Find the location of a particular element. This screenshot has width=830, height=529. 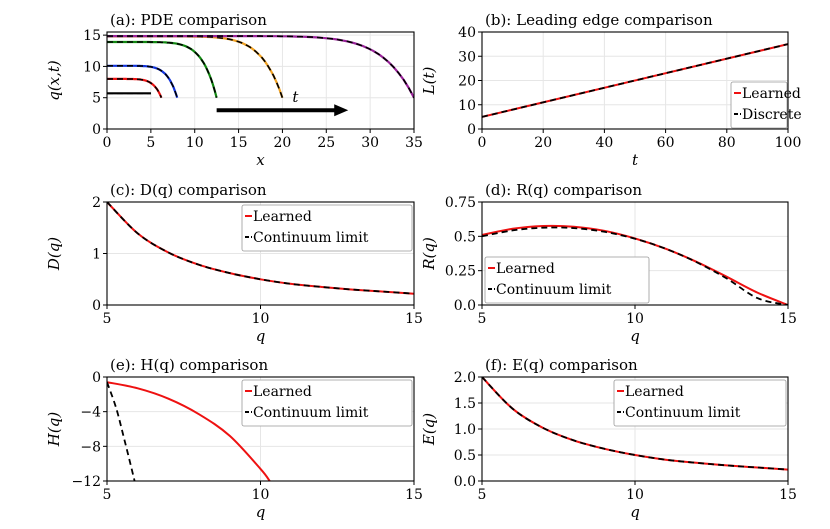

x-tick-label: 25 is located at coordinates (326, 143).